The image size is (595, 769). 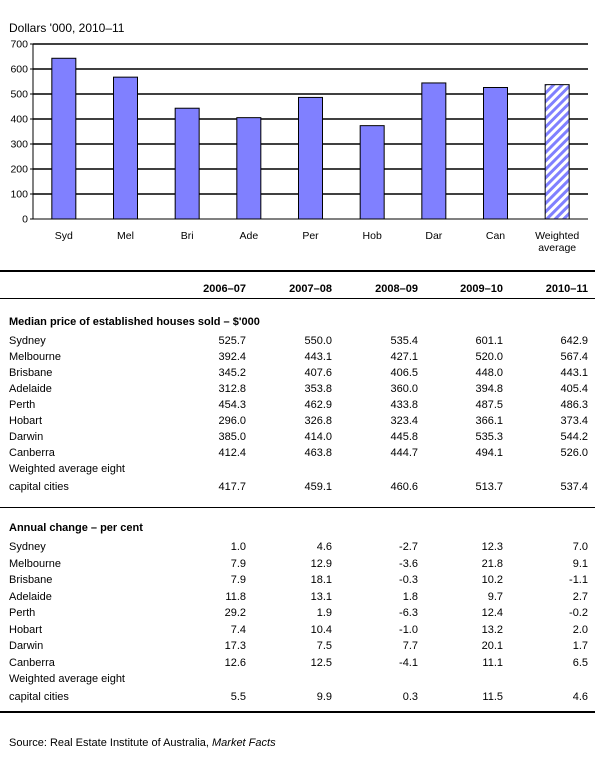 What do you see at coordinates (324, 646) in the screenshot?
I see `table-cell: 7.5` at bounding box center [324, 646].